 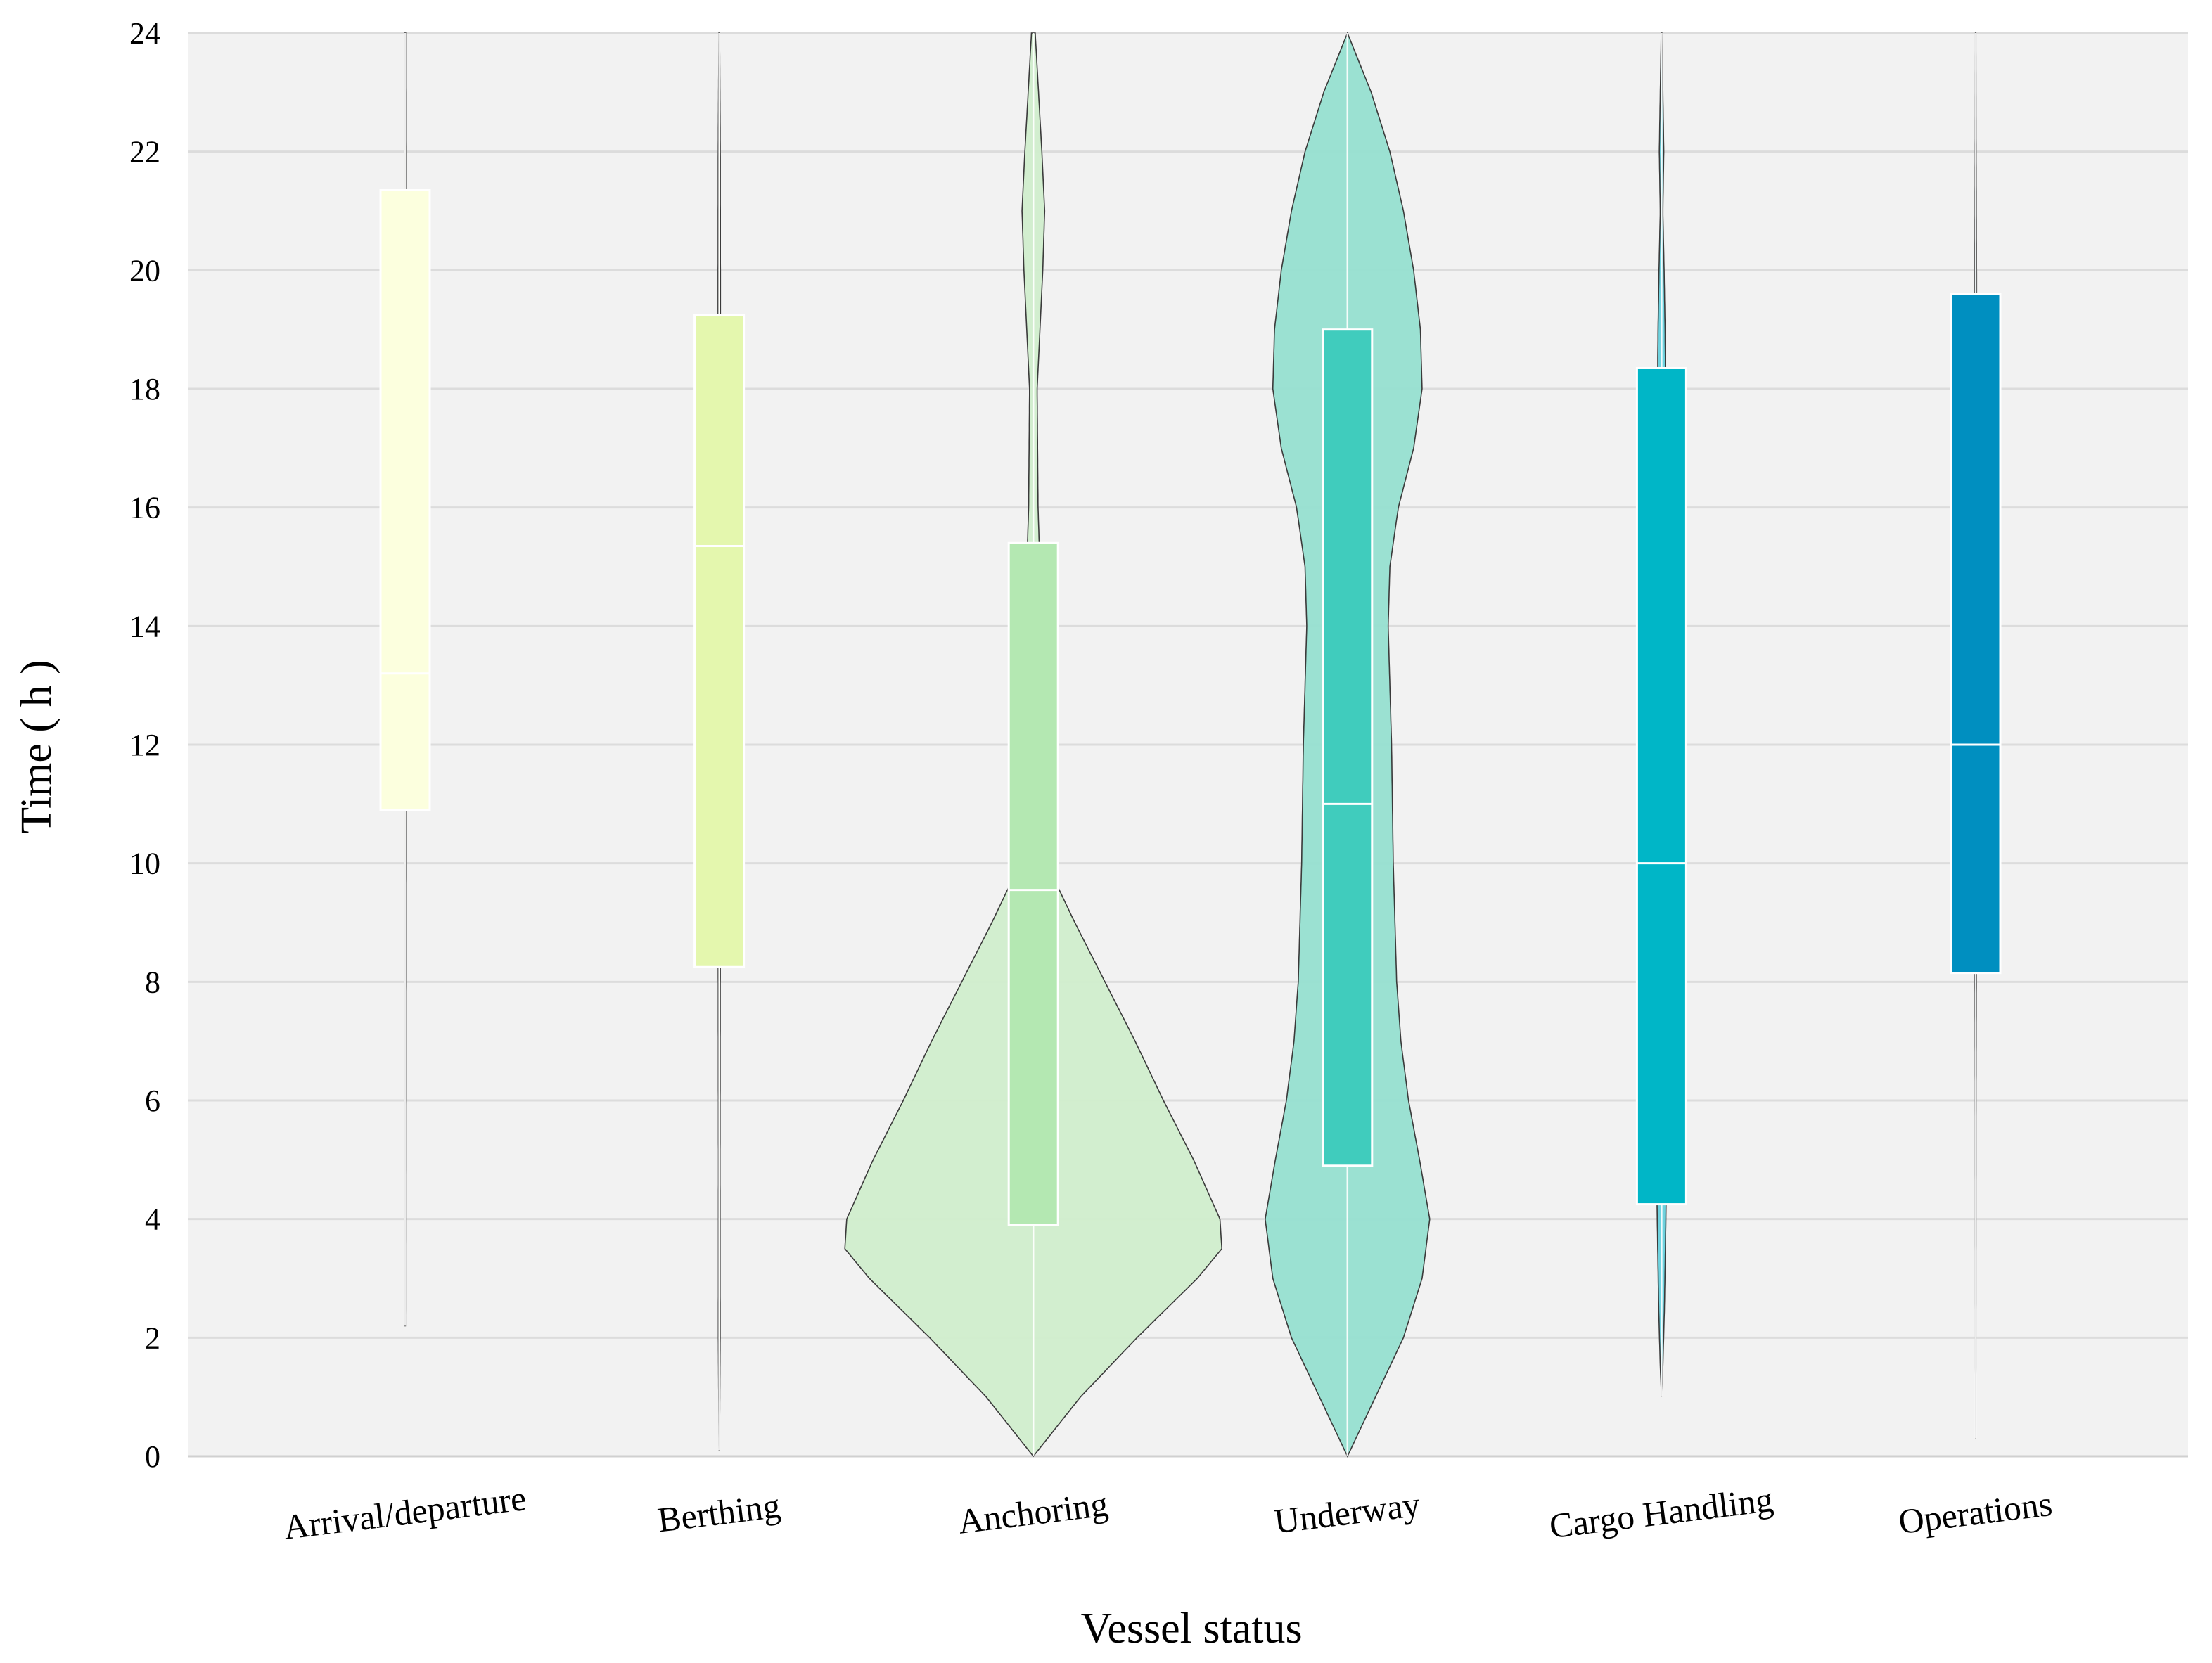 What do you see at coordinates (144, 864) in the screenshot?
I see `y-tick-label-10: 10` at bounding box center [144, 864].